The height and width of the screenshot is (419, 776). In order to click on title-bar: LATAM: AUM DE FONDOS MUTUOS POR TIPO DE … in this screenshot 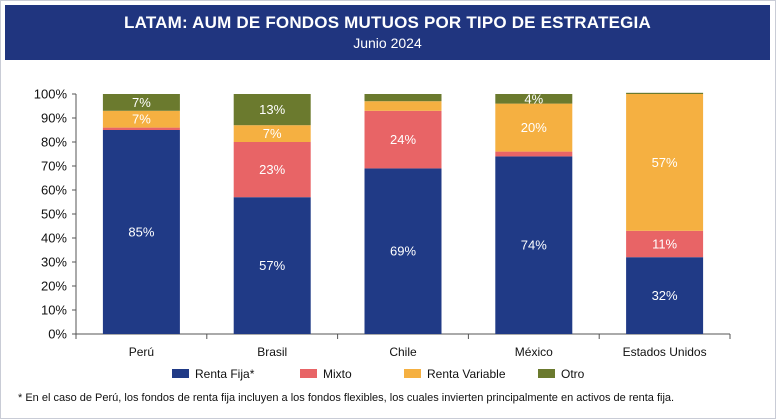, I will do `click(387, 32)`.